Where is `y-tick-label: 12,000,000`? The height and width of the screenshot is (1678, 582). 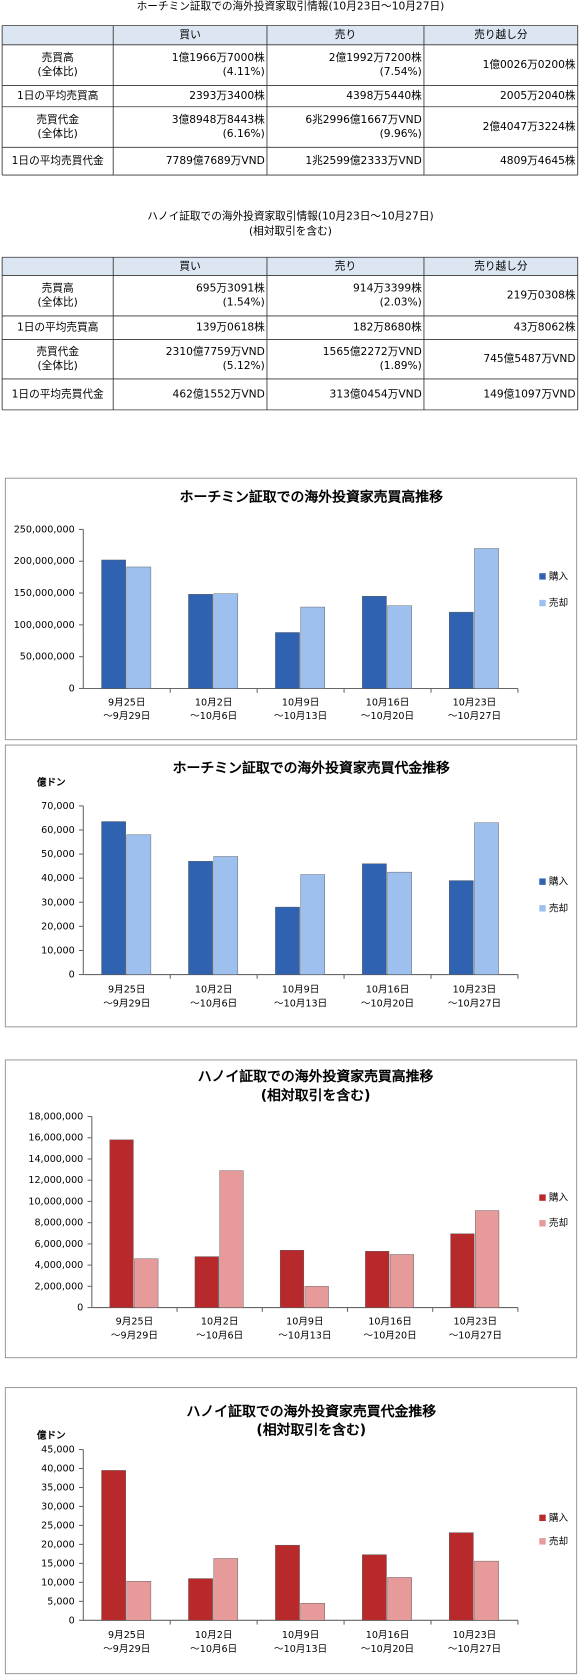
y-tick-label: 12,000,000 is located at coordinates (55, 1180).